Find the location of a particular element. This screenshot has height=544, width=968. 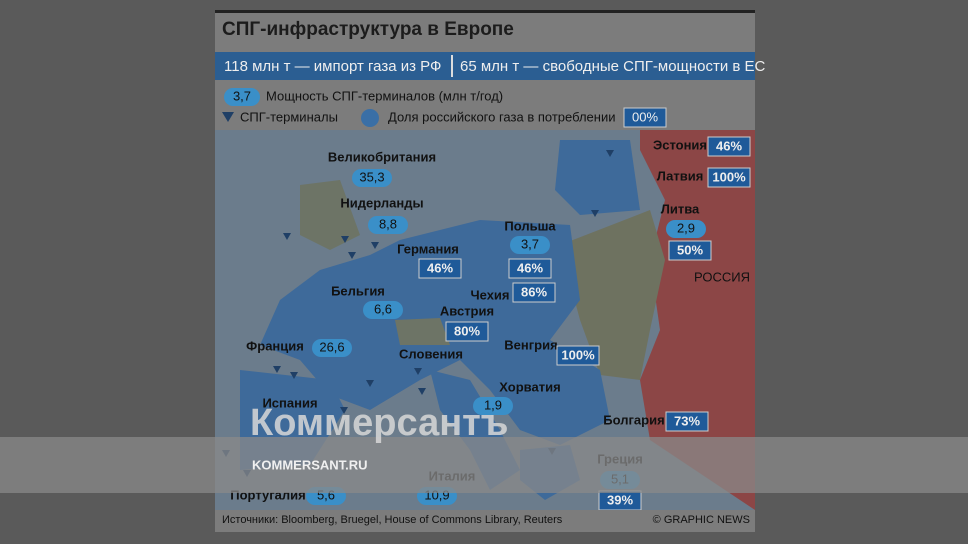

capacity-value: 1,9 is located at coordinates (493, 404).